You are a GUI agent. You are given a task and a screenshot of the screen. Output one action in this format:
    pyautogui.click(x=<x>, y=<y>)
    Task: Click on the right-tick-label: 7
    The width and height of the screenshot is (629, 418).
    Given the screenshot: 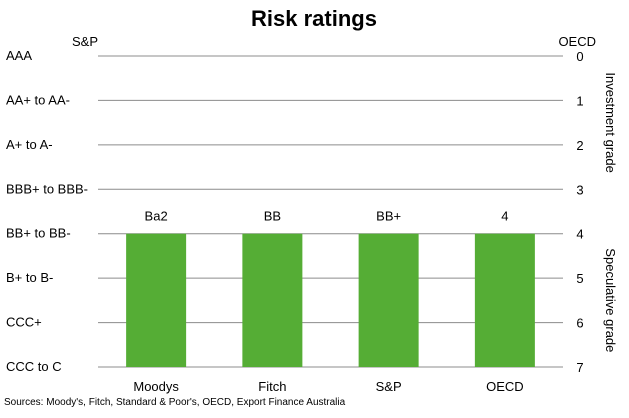 What is the action you would take?
    pyautogui.click(x=579, y=367)
    